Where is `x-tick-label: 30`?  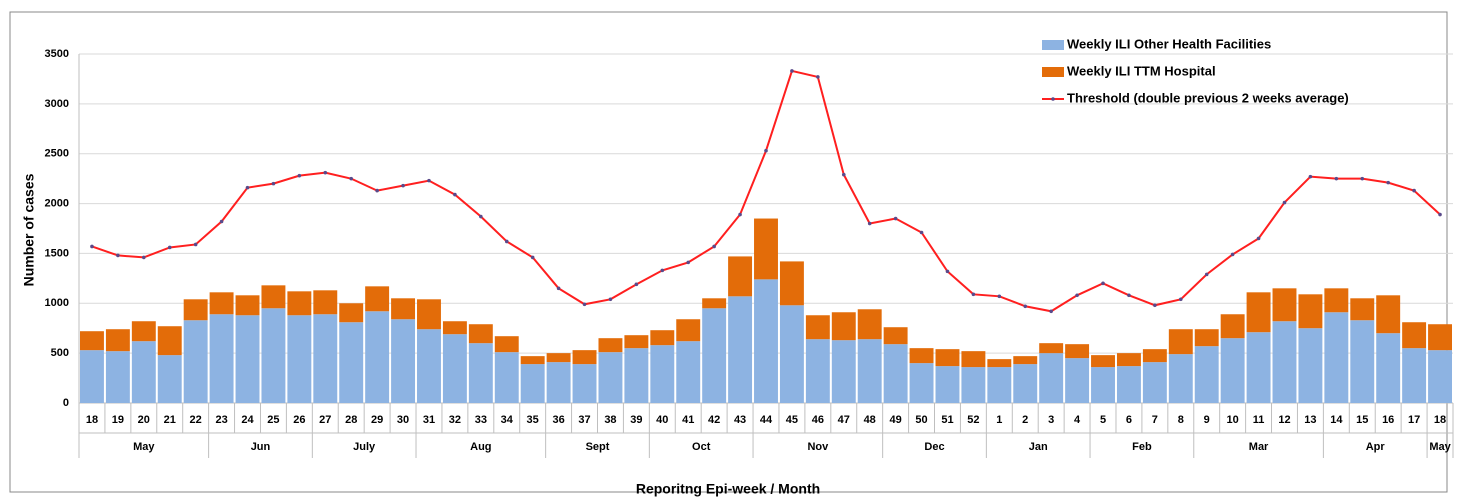
x-tick-label: 30 is located at coordinates (403, 420).